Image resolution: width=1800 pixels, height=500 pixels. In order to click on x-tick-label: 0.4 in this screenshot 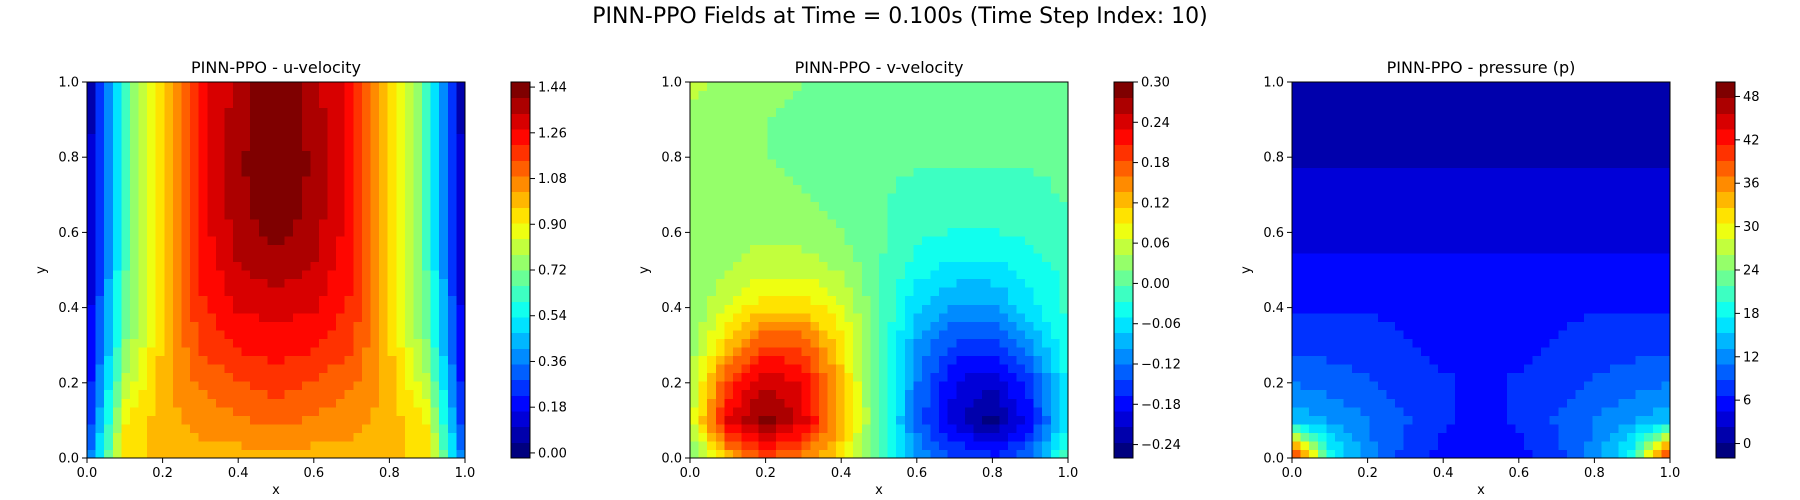, I will do `click(841, 473)`.